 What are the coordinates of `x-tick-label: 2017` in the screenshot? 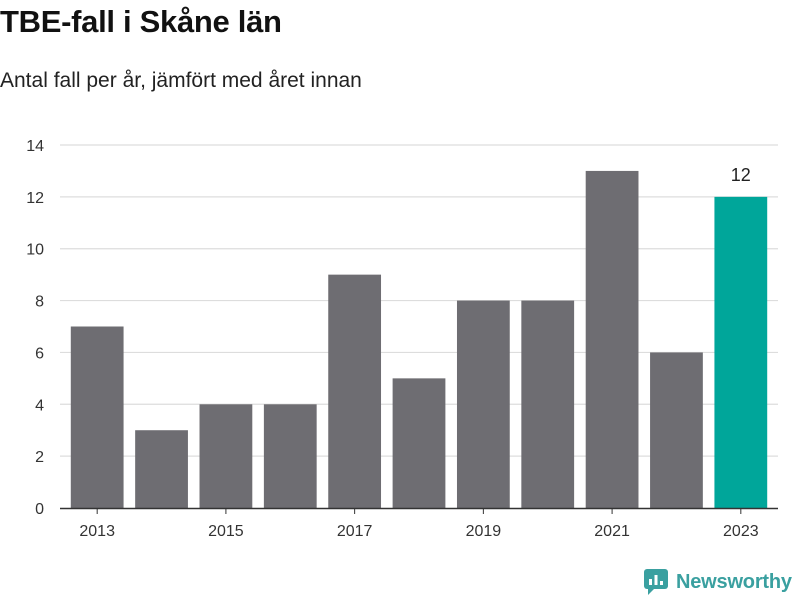 It's located at (355, 531).